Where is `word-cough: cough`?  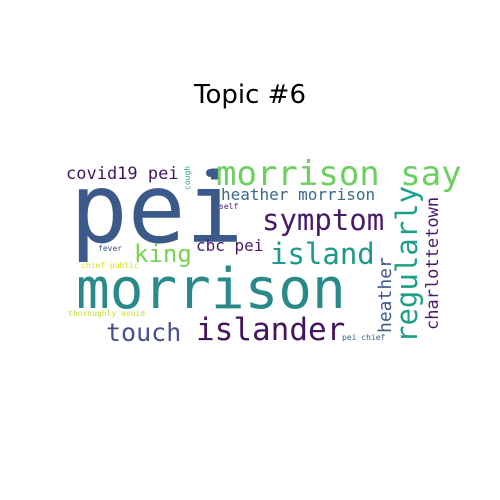
word-cough: cough is located at coordinates (187, 178).